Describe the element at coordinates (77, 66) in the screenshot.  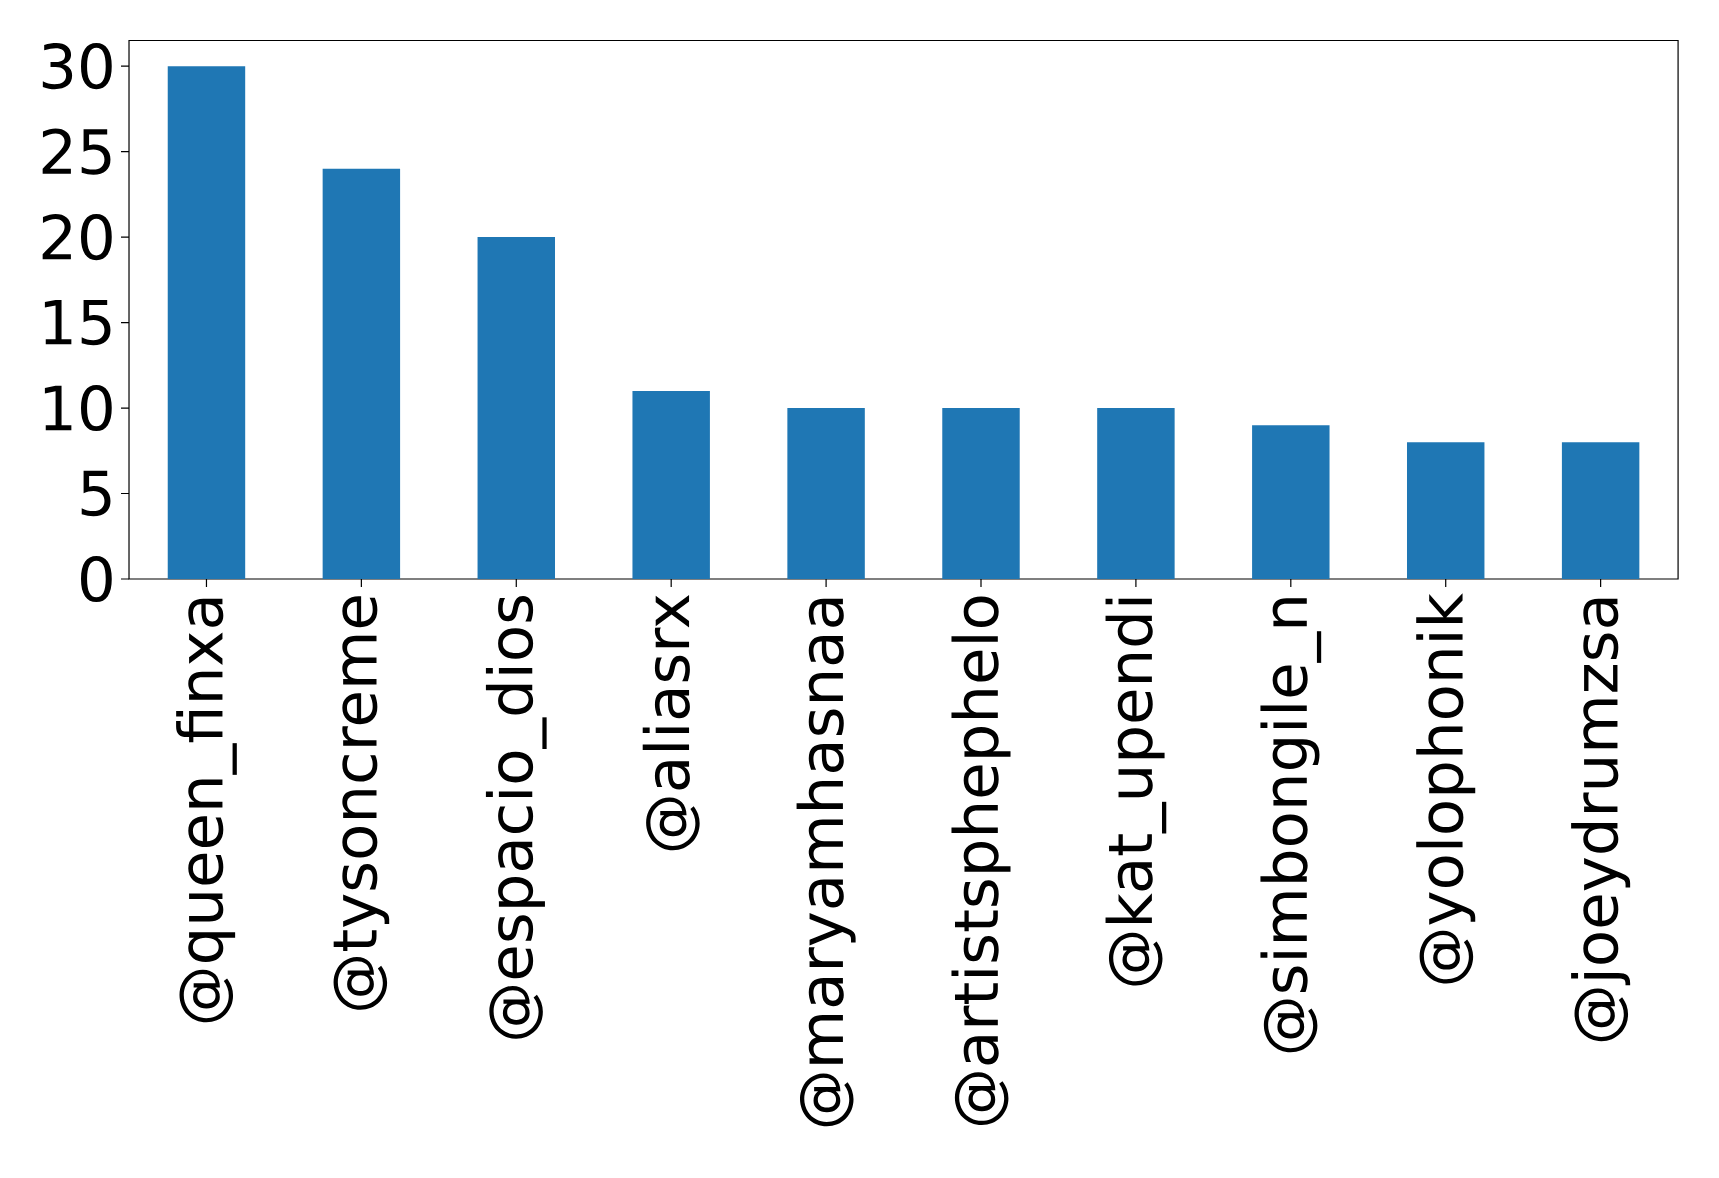
I see `y-tick-label: 30` at that location.